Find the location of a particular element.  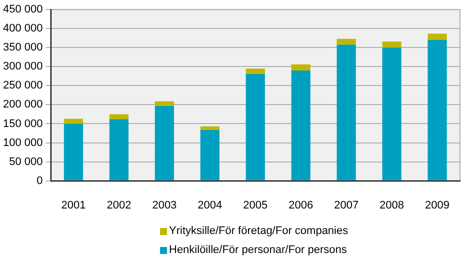

y-tick-label: 100 000 is located at coordinates (22, 142).